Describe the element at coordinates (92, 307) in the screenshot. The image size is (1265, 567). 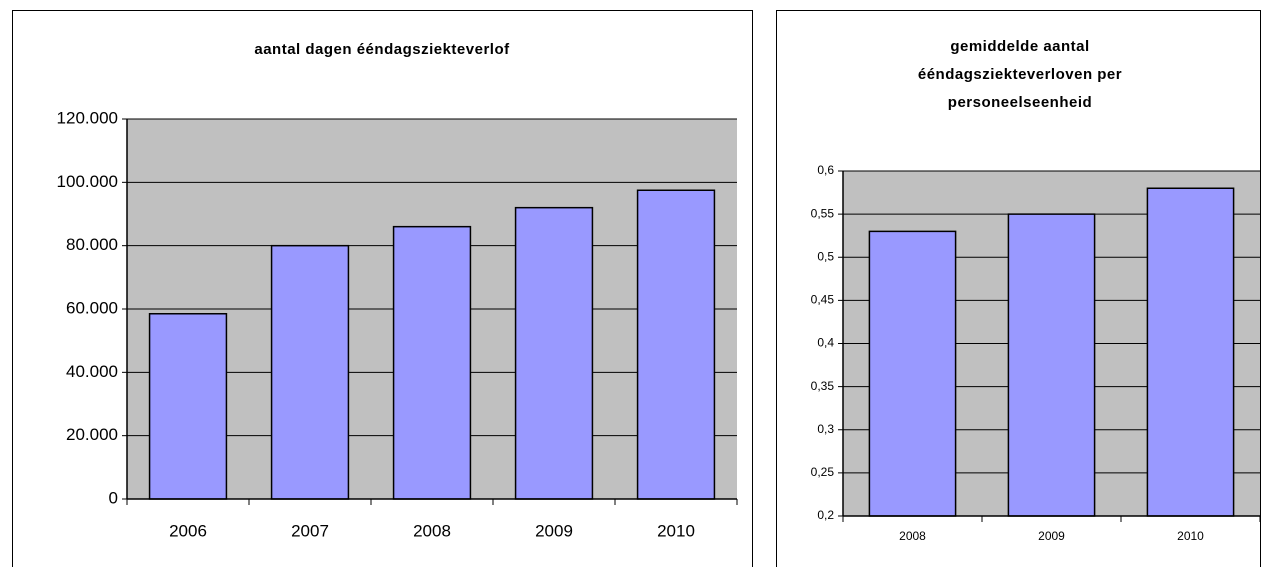
I see `y-tick-label: 60.000` at that location.